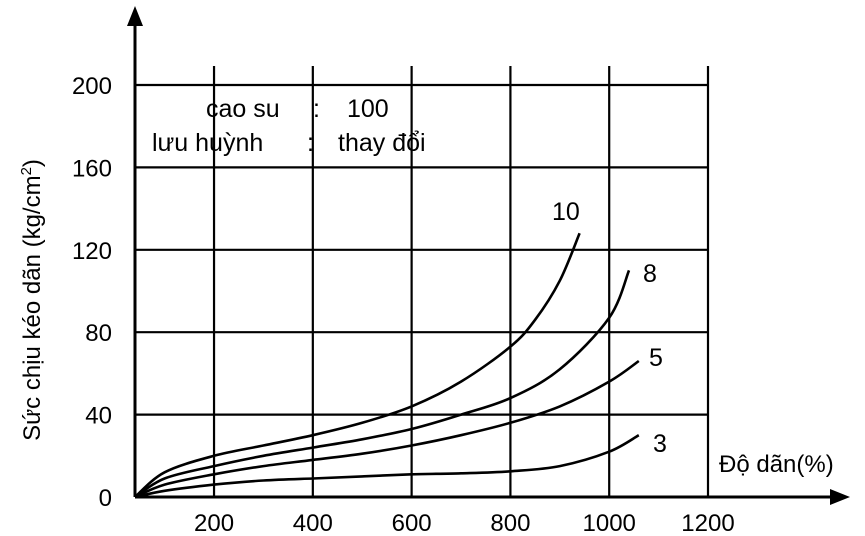 This screenshot has width=865, height=536. I want to click on y-tick-label-200: 200, so click(92, 86).